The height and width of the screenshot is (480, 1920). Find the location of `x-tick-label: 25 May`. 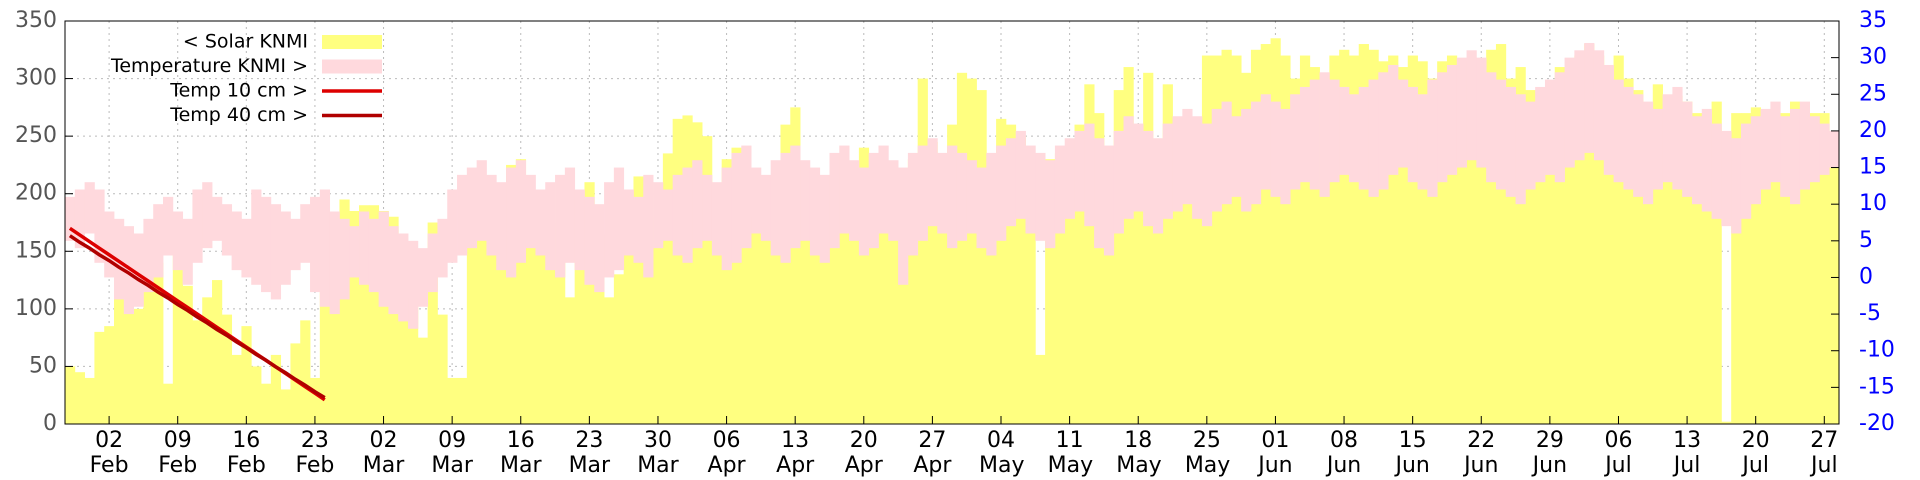

x-tick-label: 25 May is located at coordinates (1207, 453).